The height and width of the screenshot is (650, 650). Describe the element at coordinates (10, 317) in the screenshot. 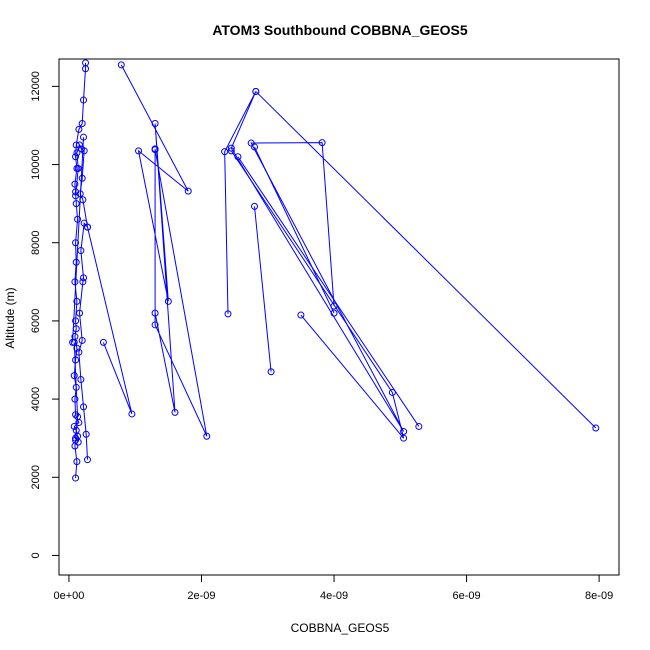

I see `y-axis-label: Altitude (m)` at that location.